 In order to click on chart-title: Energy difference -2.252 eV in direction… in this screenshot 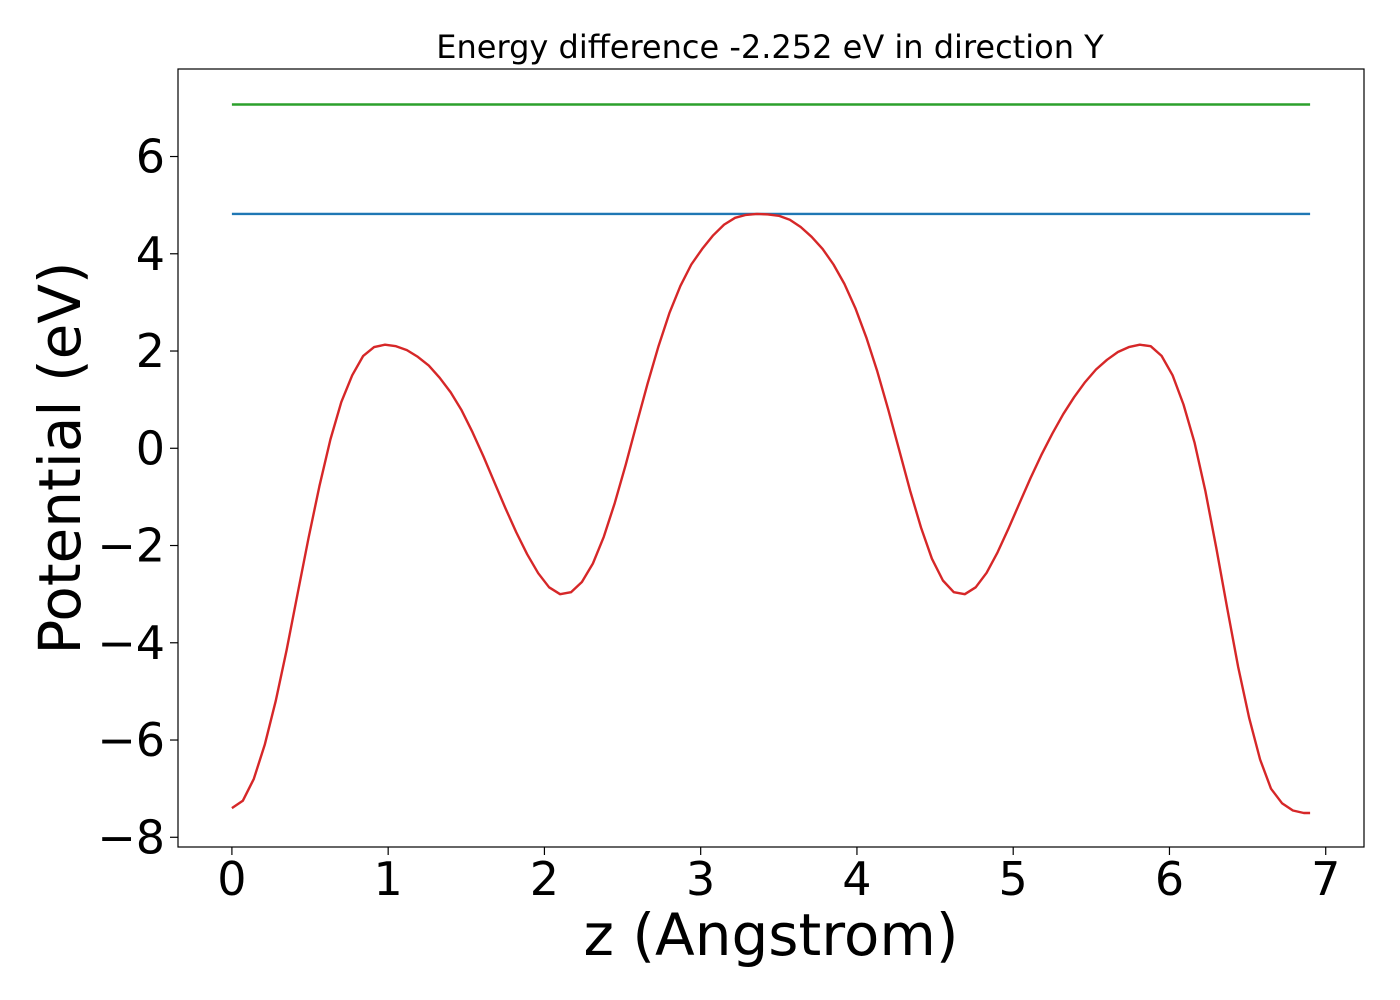, I will do `click(770, 47)`.